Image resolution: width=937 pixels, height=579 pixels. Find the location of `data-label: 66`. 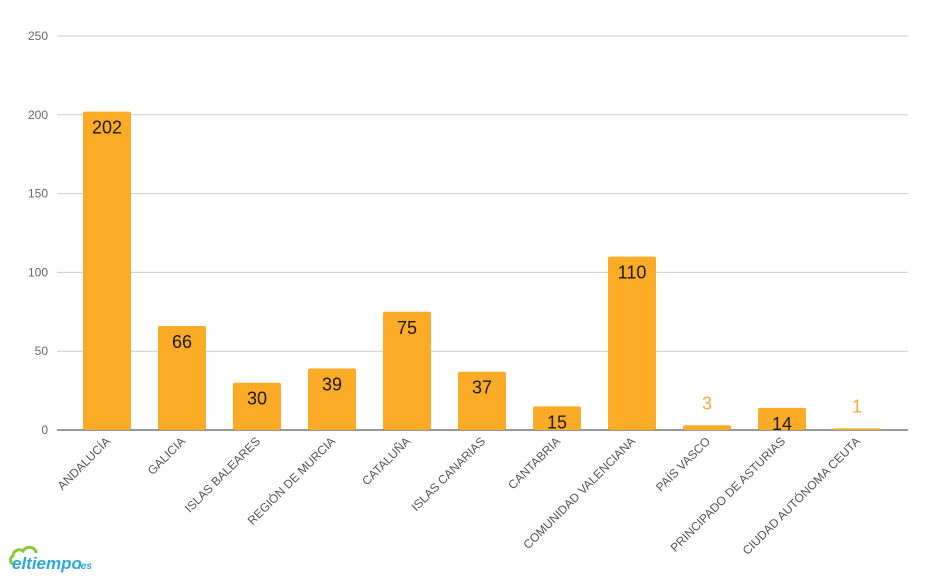

data-label: 66 is located at coordinates (182, 342).